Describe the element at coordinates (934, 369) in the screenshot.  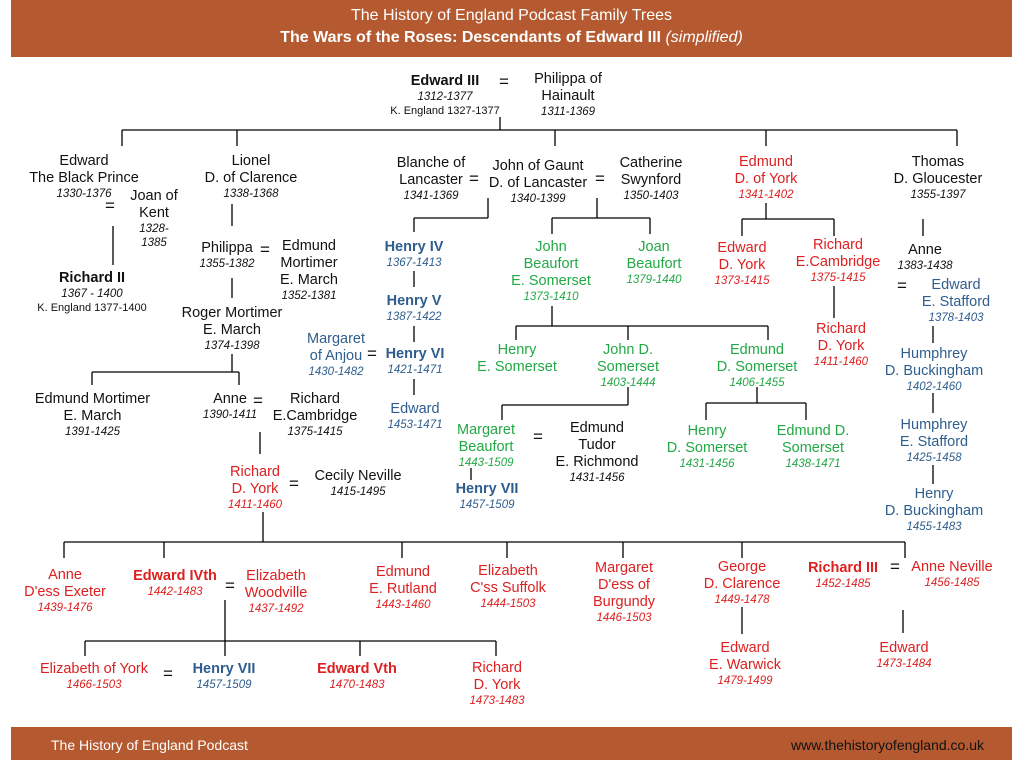
I see `person-humphrey-buckingham: Humphrey D. Buckingham 1402-1460` at that location.